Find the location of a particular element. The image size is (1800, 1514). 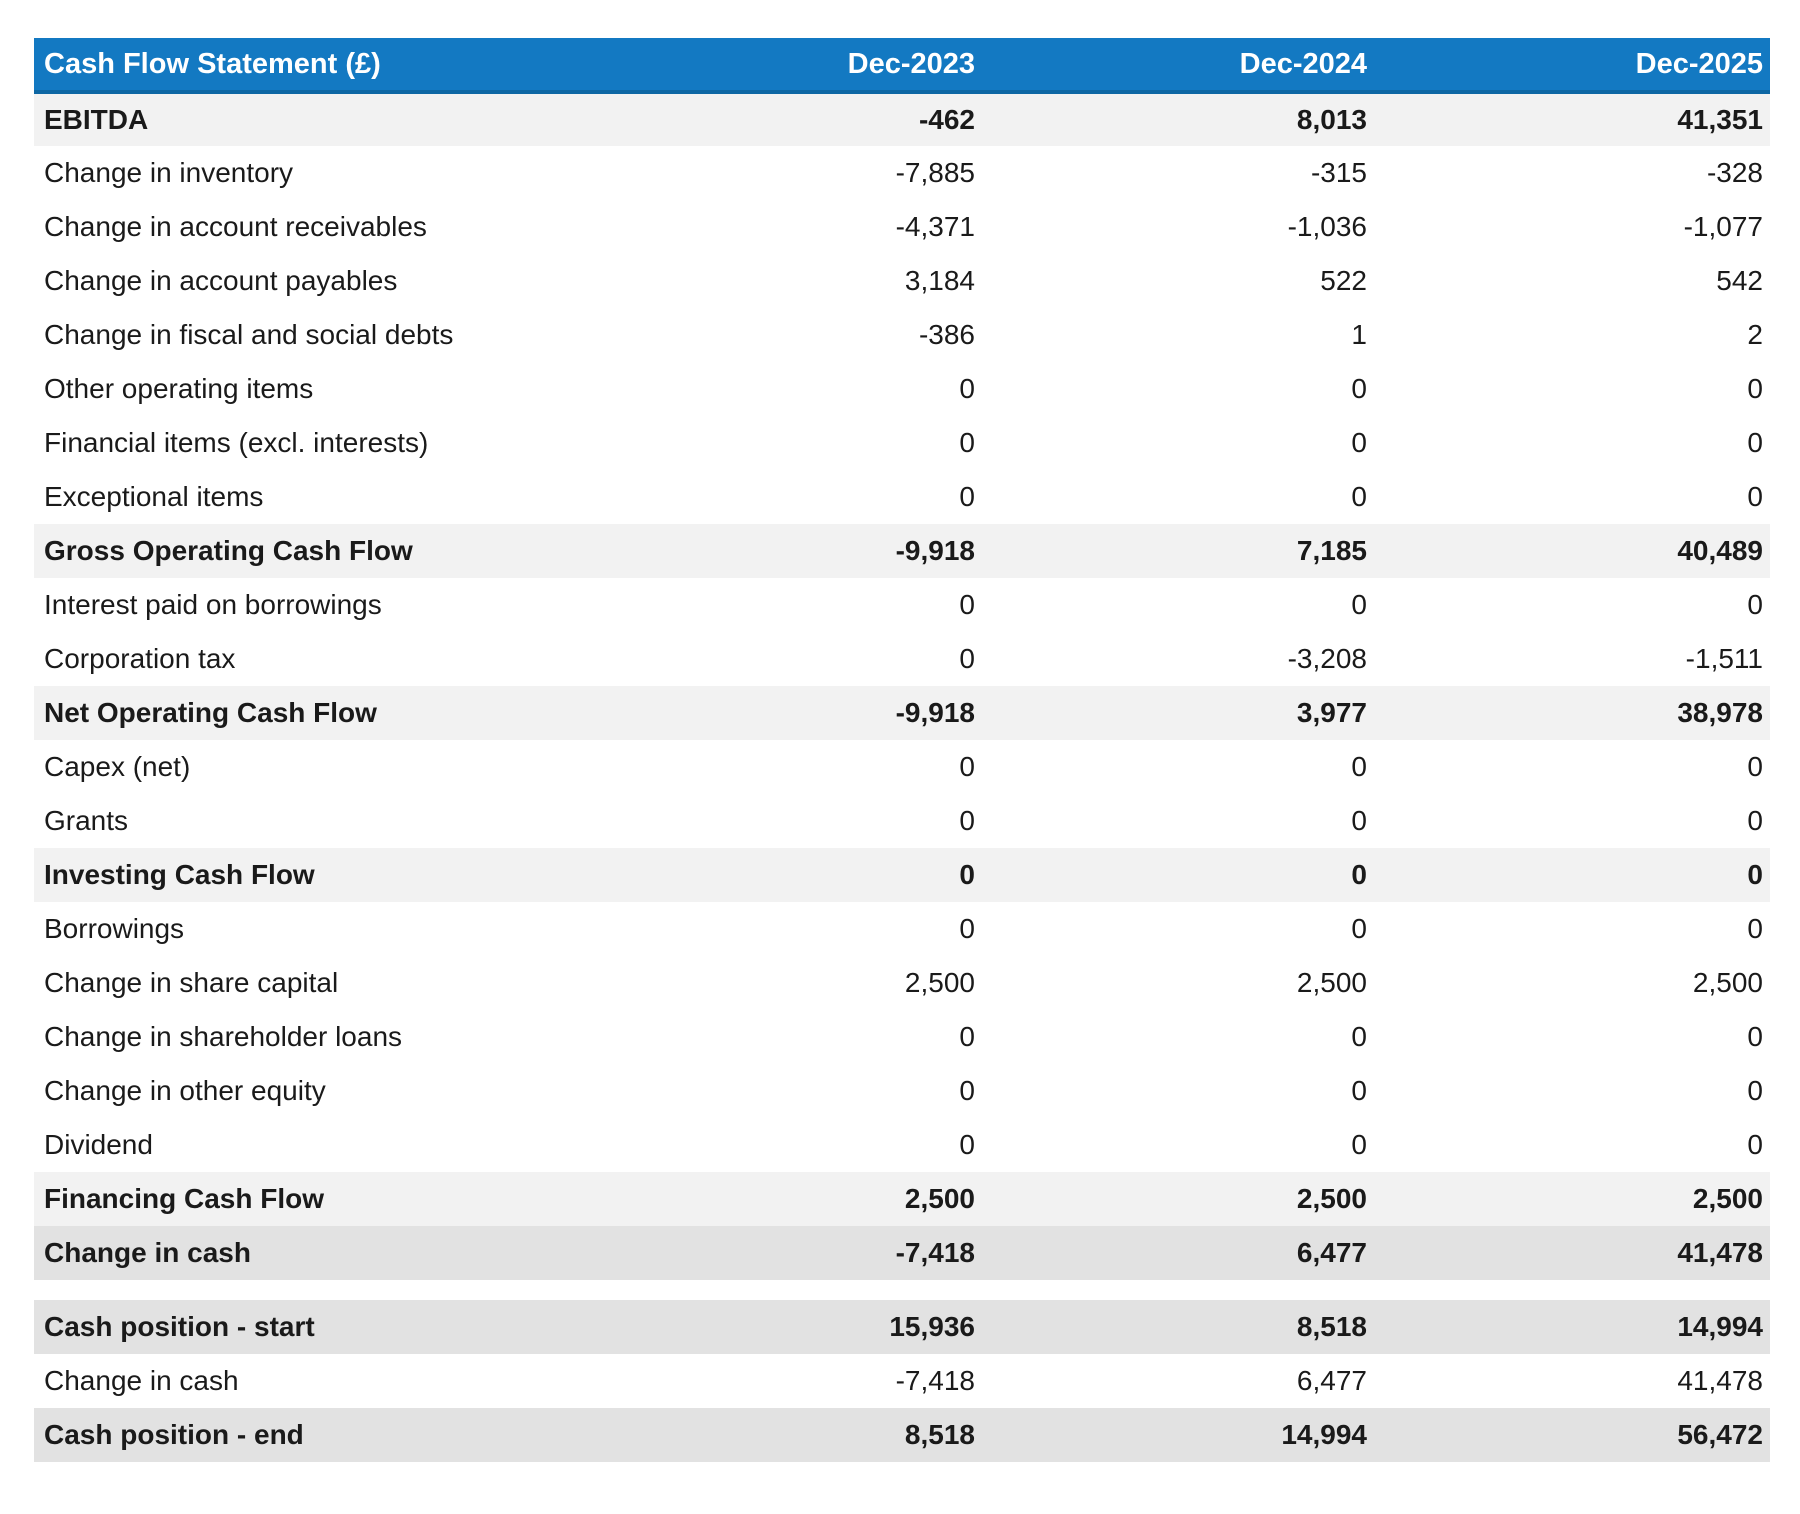

row-label: Capex (net) is located at coordinates (312, 767).